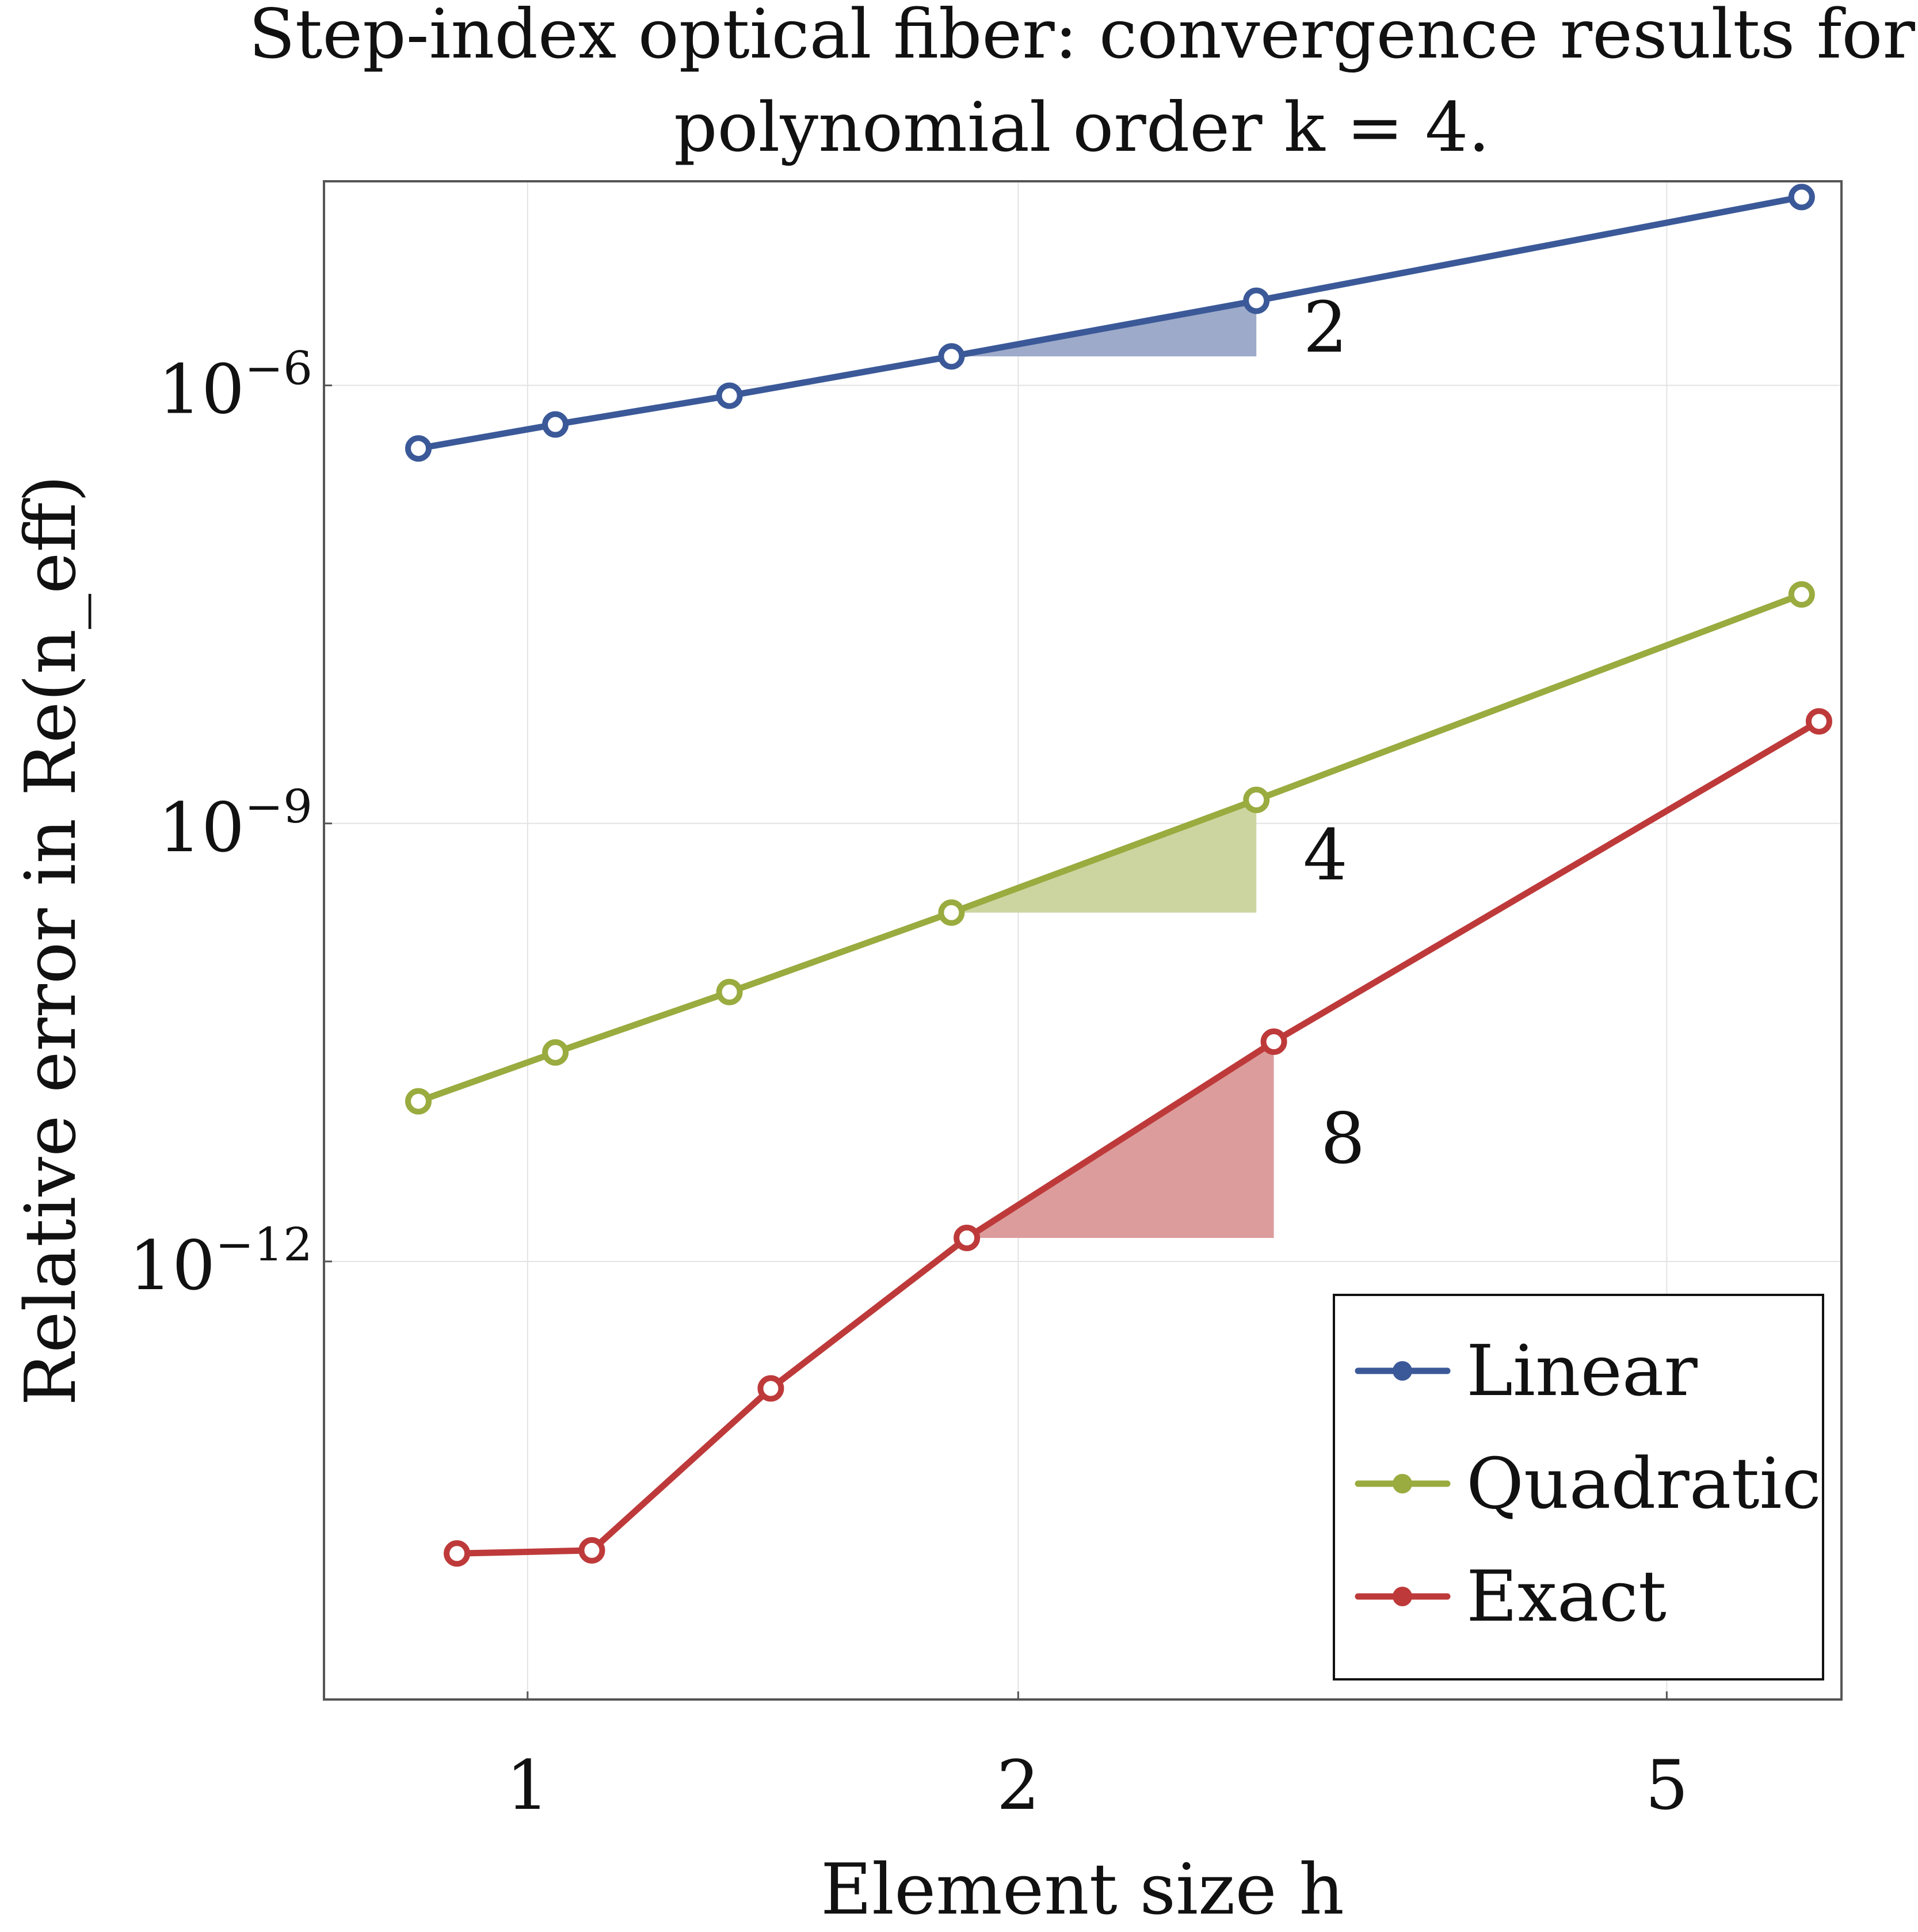 The width and height of the screenshot is (1918, 1932). What do you see at coordinates (1566, 1596) in the screenshot?
I see `legend-label-exact: Exact` at bounding box center [1566, 1596].